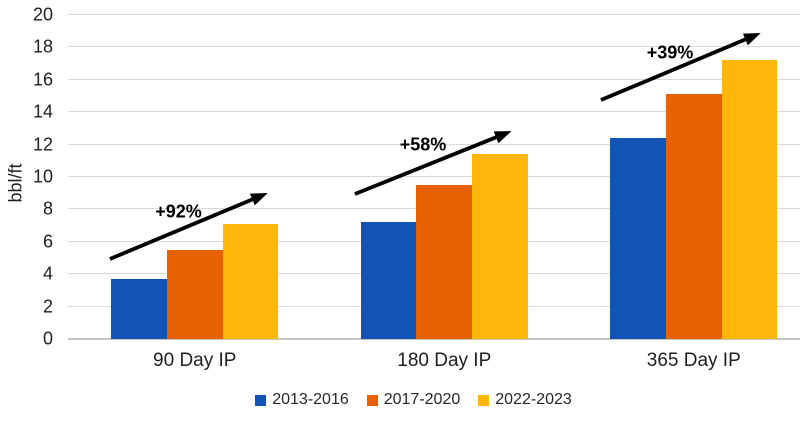 This screenshot has width=800, height=421. What do you see at coordinates (47, 306) in the screenshot?
I see `y-tick-label: 2` at bounding box center [47, 306].